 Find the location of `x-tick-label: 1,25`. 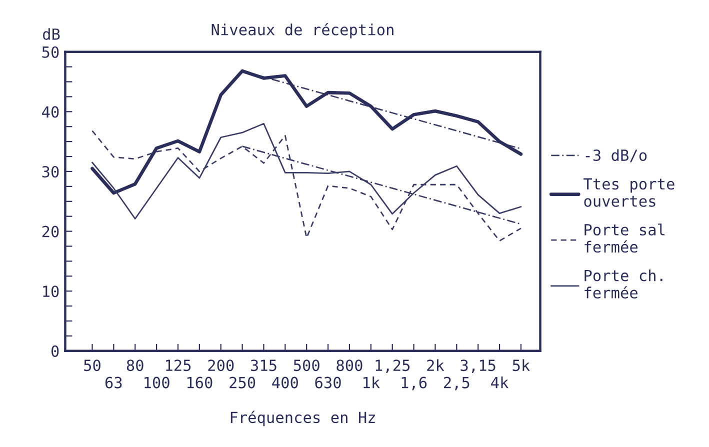

x-tick-label: 1,25 is located at coordinates (393, 367).